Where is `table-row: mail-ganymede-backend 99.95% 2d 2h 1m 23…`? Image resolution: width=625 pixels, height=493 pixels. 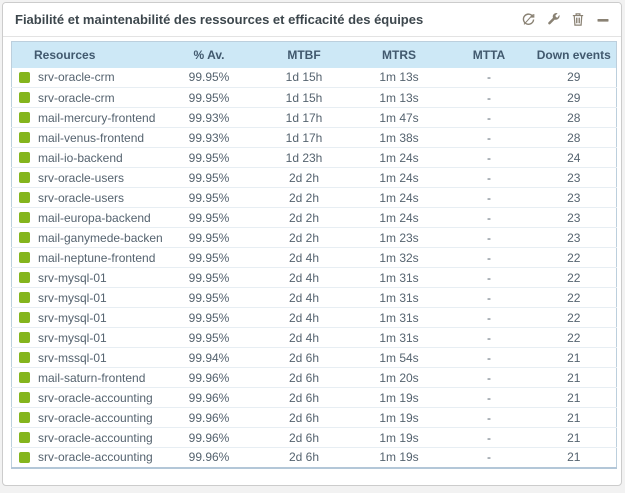 table-row: mail-ganymede-backend 99.95% 2d 2h 1m 23… is located at coordinates (314, 237).